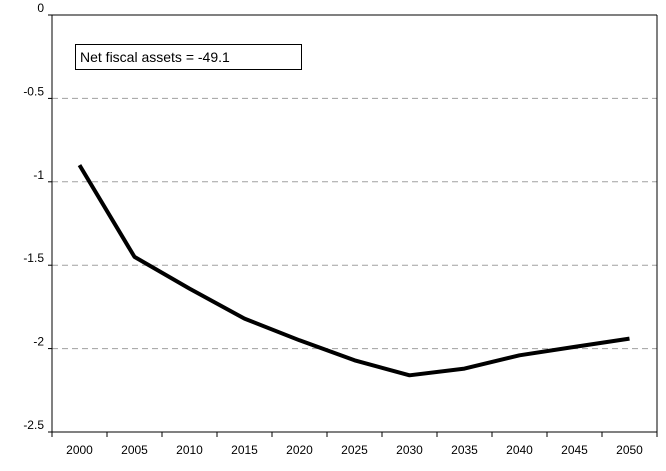 The height and width of the screenshot is (471, 666). What do you see at coordinates (189, 450) in the screenshot?
I see `x-tick-label: 2010` at bounding box center [189, 450].